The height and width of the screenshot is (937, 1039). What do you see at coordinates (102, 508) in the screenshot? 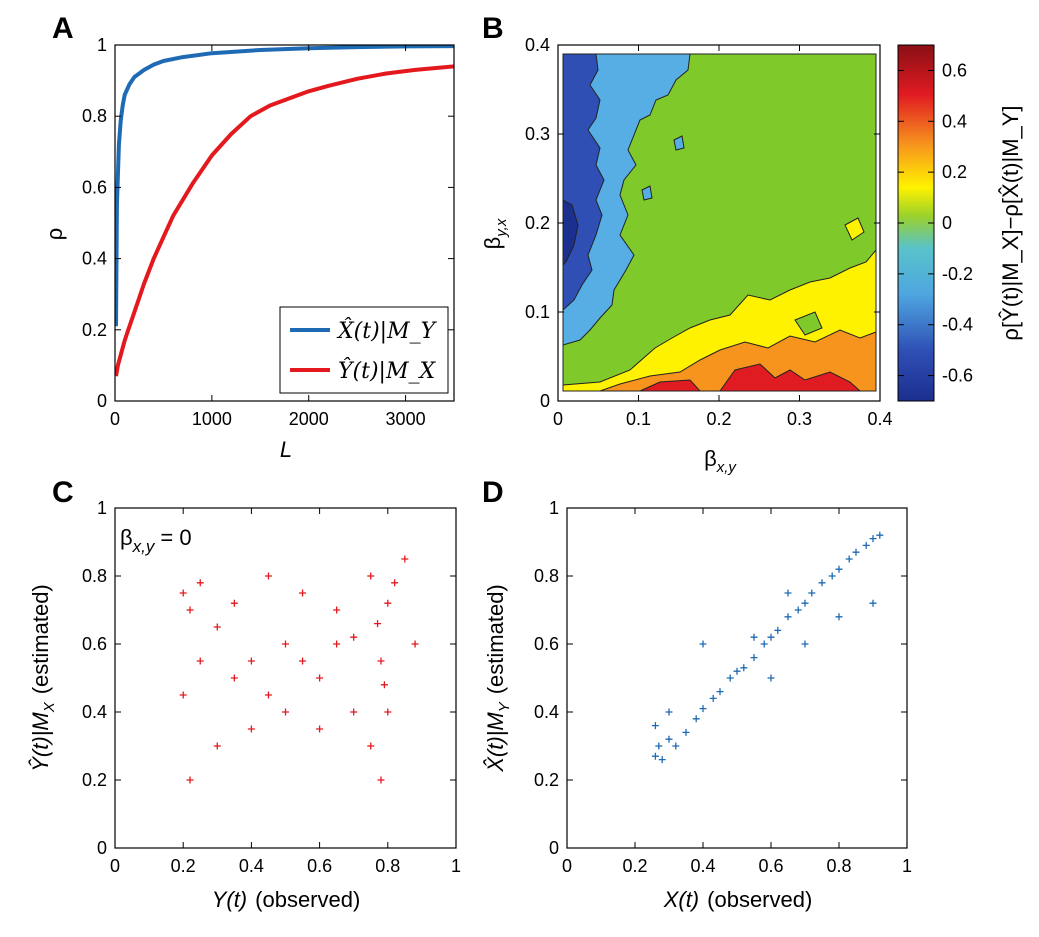
I see `panel-c-y-tick-label: 1` at bounding box center [102, 508].